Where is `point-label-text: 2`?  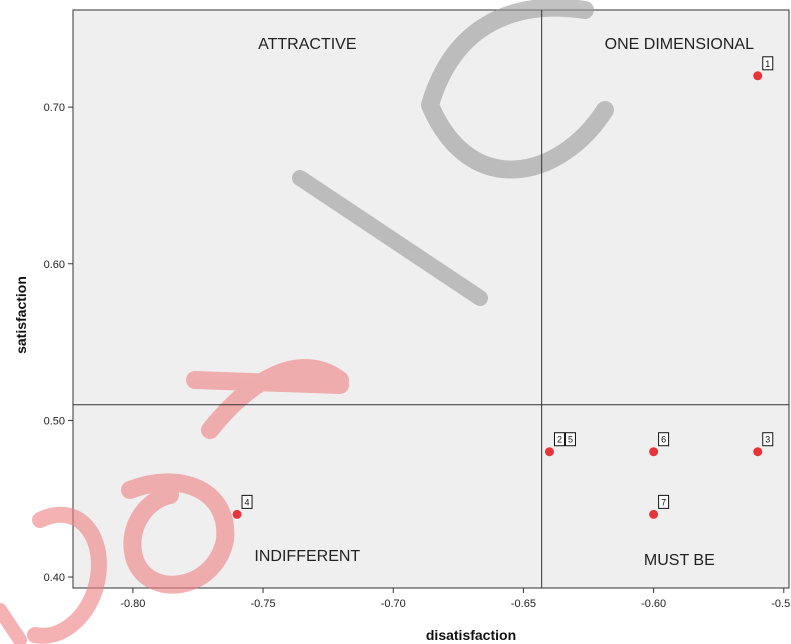 point-label-text: 2 is located at coordinates (559, 440).